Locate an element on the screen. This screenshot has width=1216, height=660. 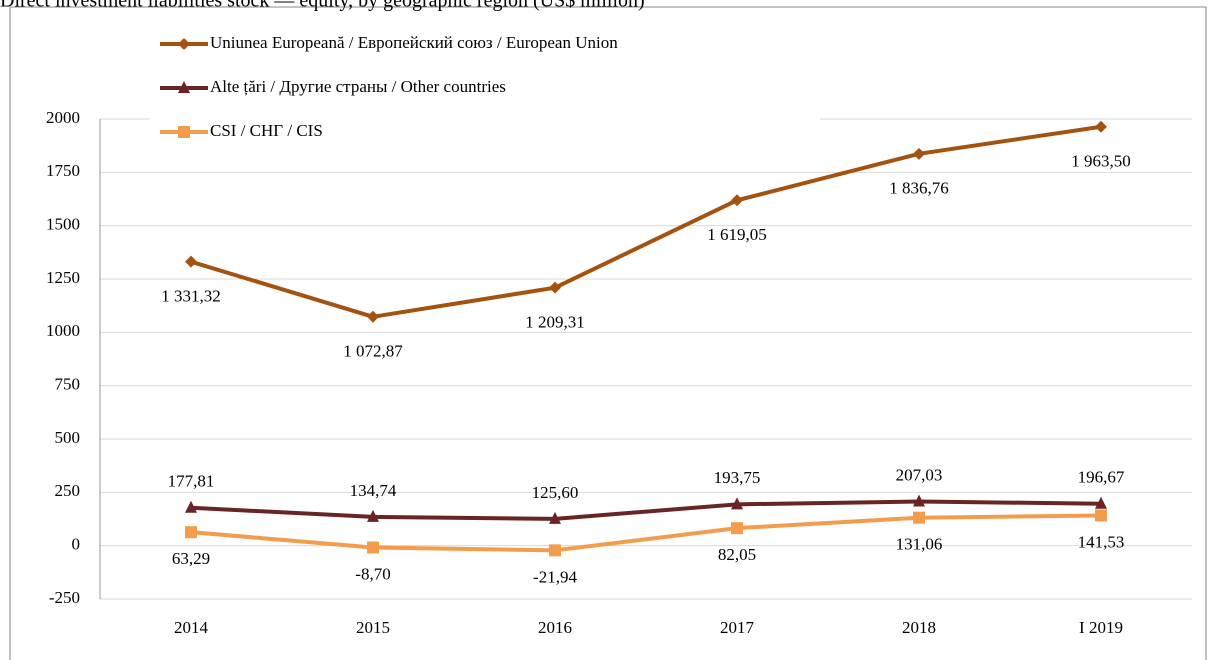
y-tick-label: 750 is located at coordinates (68, 384).